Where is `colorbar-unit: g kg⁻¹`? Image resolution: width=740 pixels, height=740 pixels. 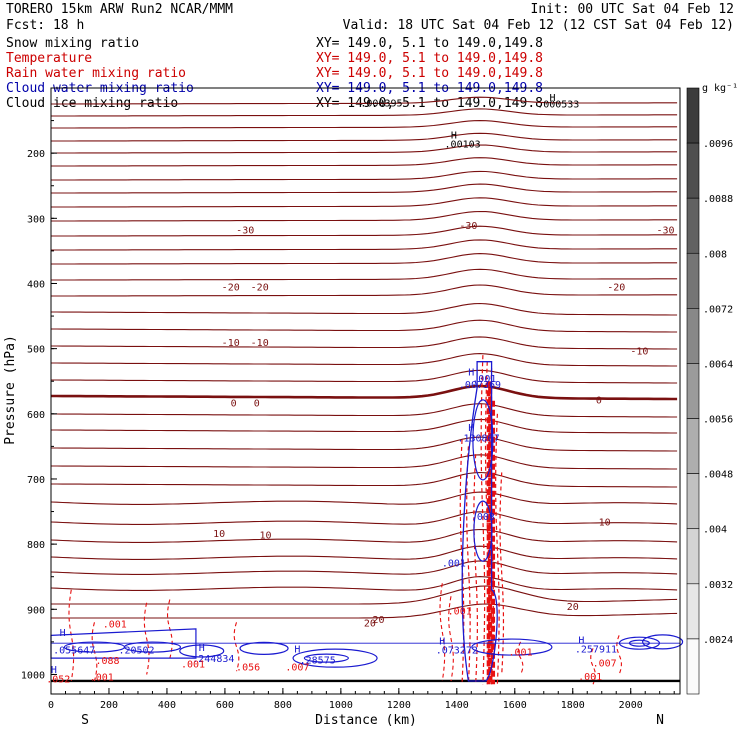
colorbar-unit: g kg⁻¹ is located at coordinates (720, 88).